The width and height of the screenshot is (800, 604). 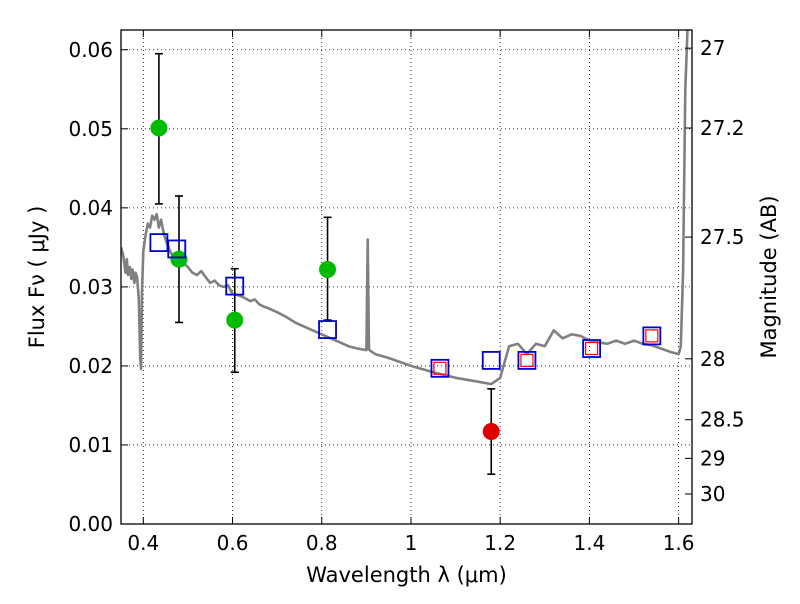 I want to click on right-tick-label: 27.5, so click(x=722, y=237).